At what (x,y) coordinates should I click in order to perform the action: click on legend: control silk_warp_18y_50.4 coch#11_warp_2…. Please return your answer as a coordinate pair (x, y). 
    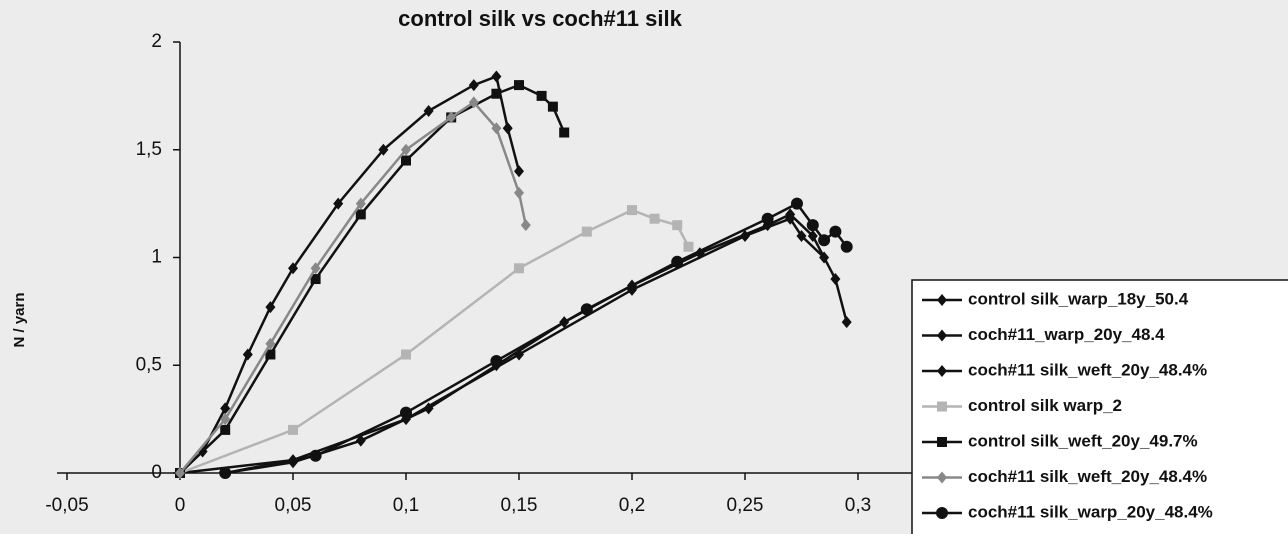
    Looking at the image, I should click on (1099, 406).